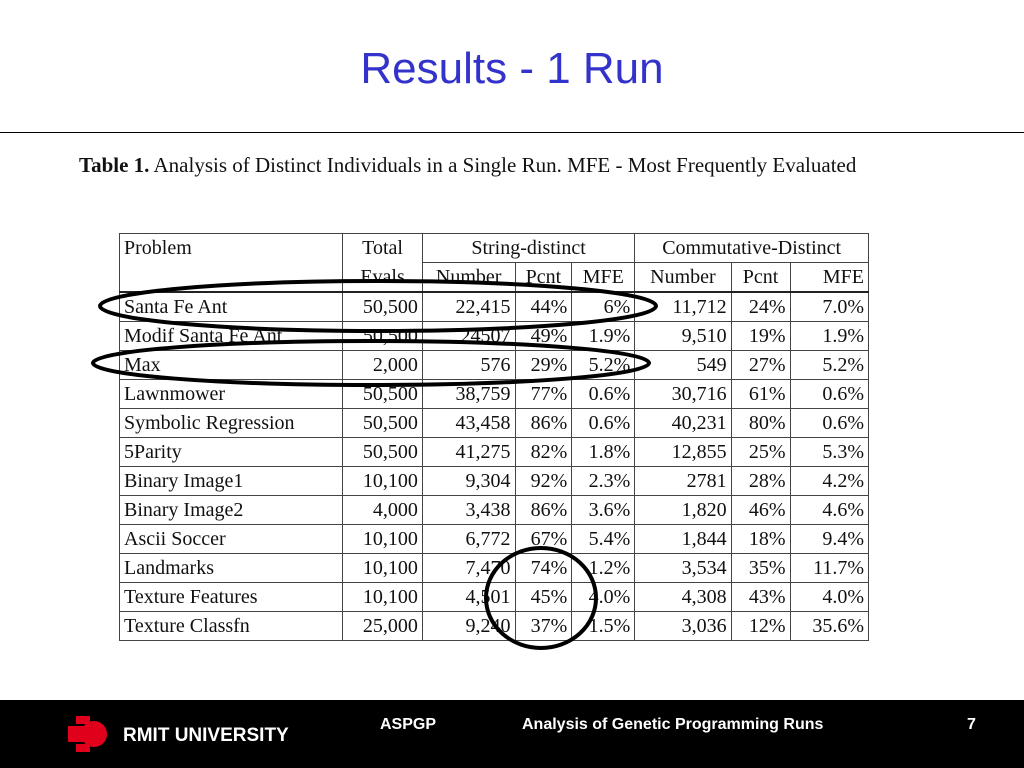 This screenshot has height=768, width=1024. Describe the element at coordinates (603, 510) in the screenshot. I see `value-cell: 3.6%` at that location.